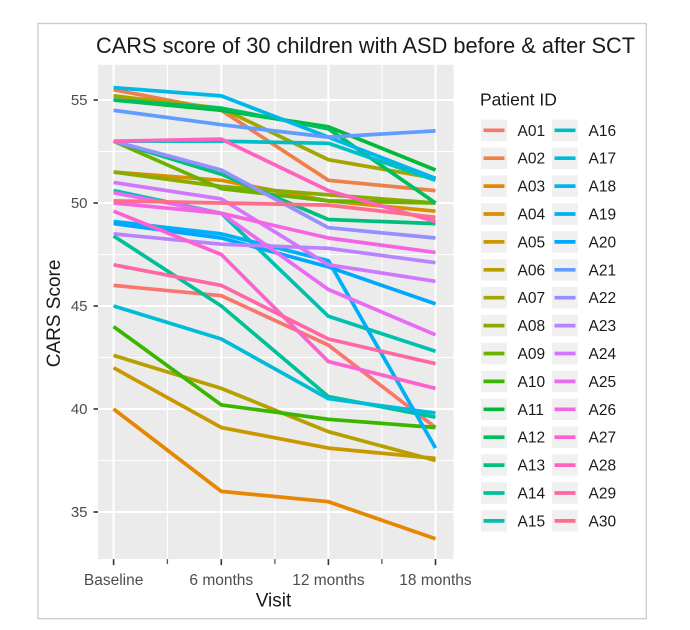 The image size is (690, 630). What do you see at coordinates (532, 438) in the screenshot?
I see `svg-text: A12` at bounding box center [532, 438].